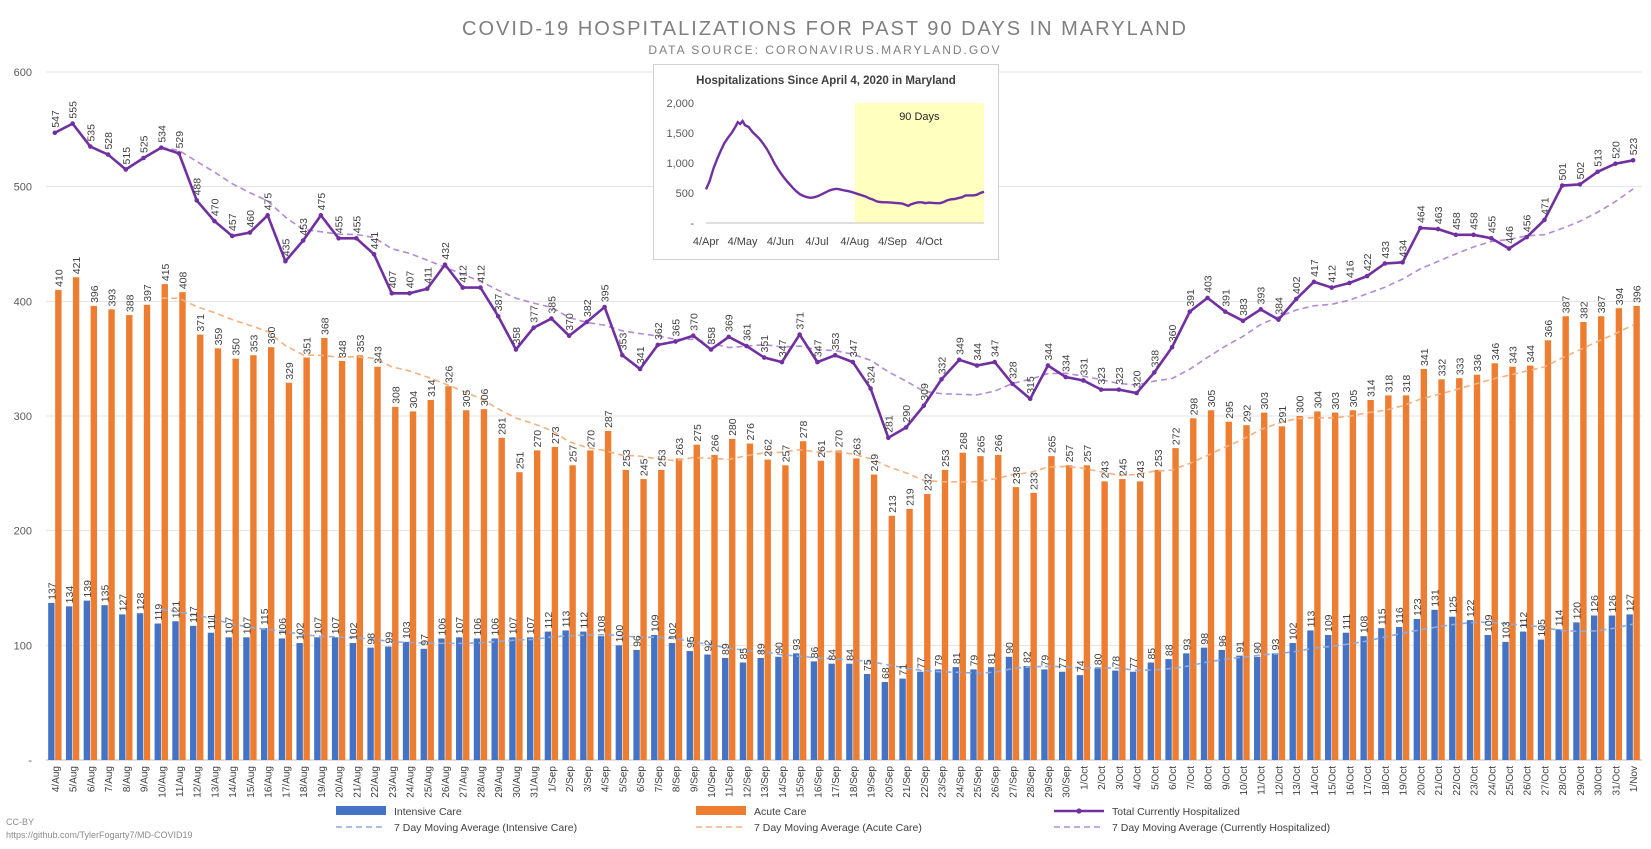  I want to click on x-tick-label: 21/Aug, so click(357, 782).